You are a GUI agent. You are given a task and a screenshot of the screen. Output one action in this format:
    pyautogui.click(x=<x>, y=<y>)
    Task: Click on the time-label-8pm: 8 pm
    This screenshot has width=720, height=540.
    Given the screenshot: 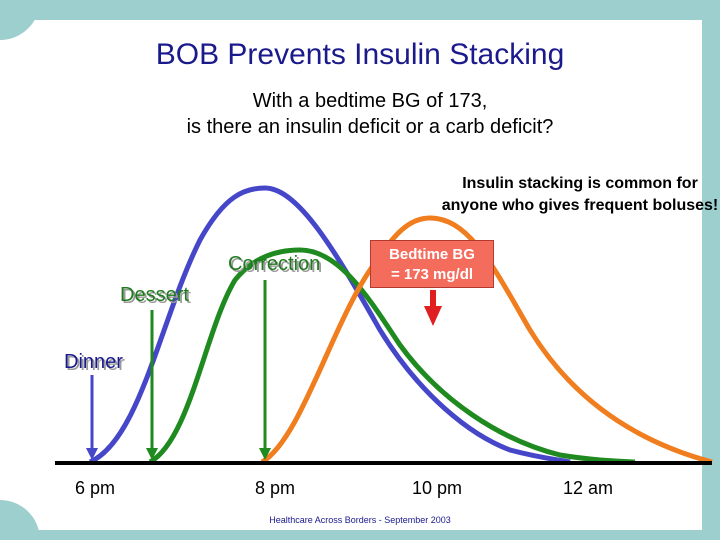 What is the action you would take?
    pyautogui.click(x=275, y=488)
    